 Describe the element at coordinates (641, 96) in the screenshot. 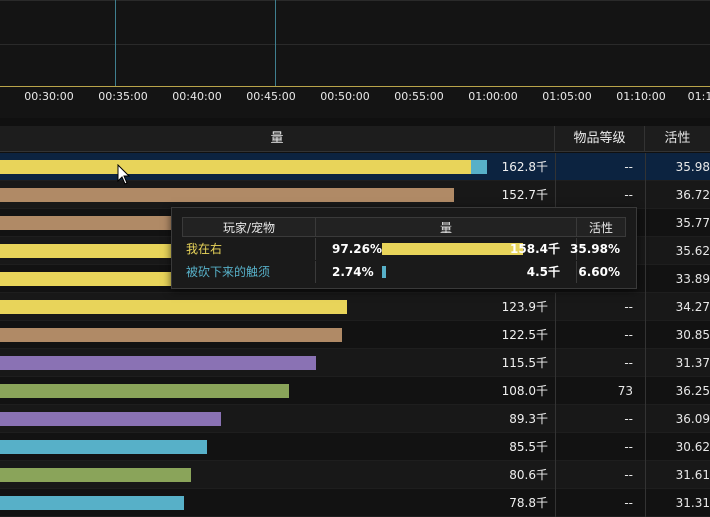

I see `time-tick: 01:10:00` at that location.